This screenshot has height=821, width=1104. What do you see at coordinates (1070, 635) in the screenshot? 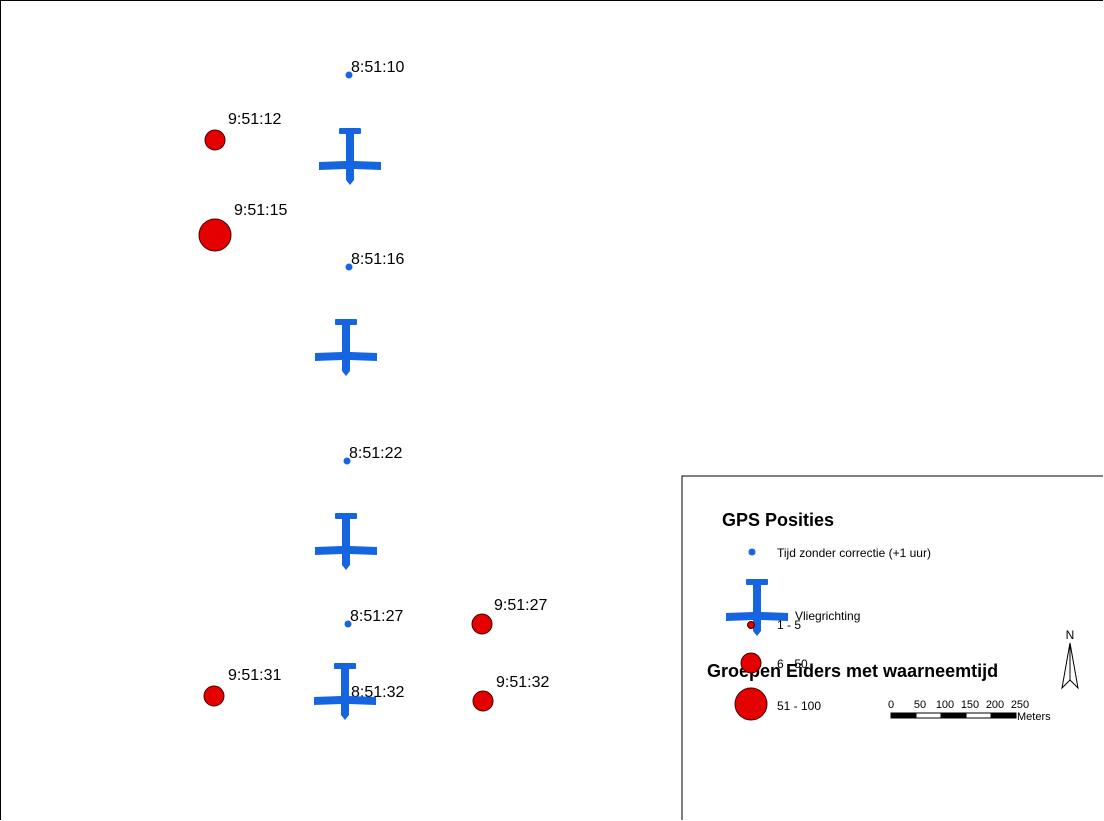
I see `north-label: N` at bounding box center [1070, 635].